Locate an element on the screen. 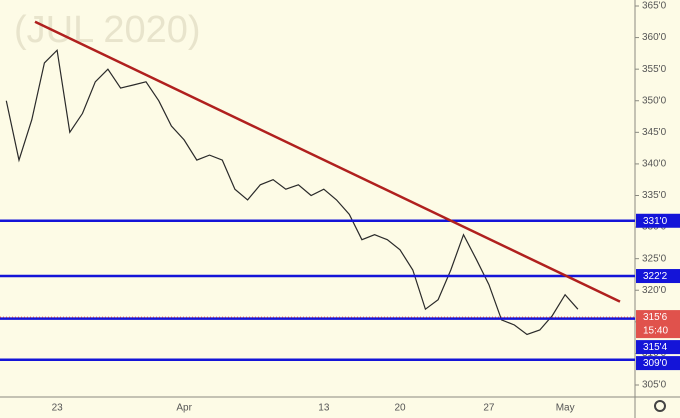  level-label: 322'2 is located at coordinates (655, 276).